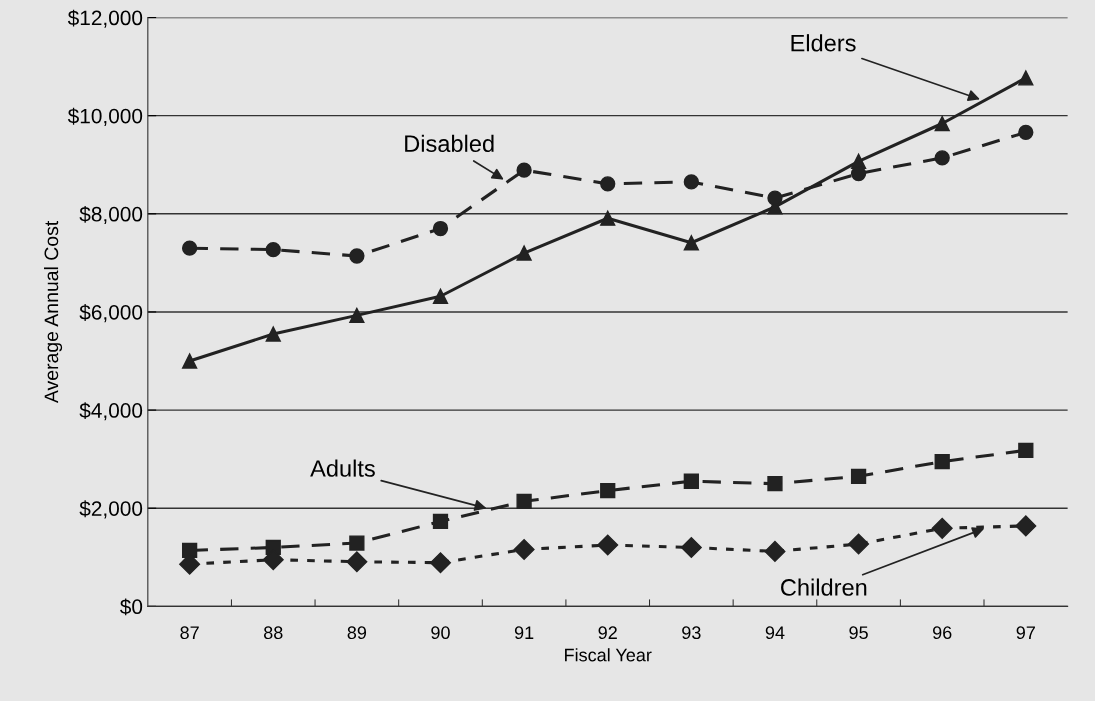  What do you see at coordinates (1025, 633) in the screenshot?
I see `x-tick-label: 97` at bounding box center [1025, 633].